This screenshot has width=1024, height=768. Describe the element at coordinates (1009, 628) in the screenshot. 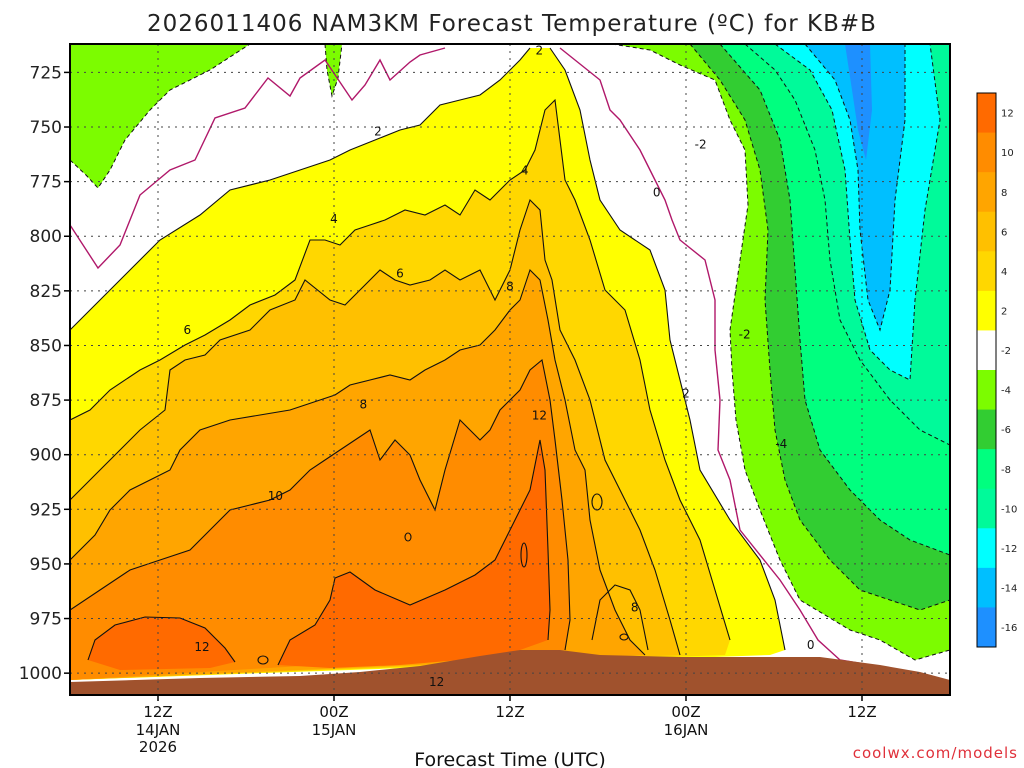

I see `colorbar-label: -16` at that location.